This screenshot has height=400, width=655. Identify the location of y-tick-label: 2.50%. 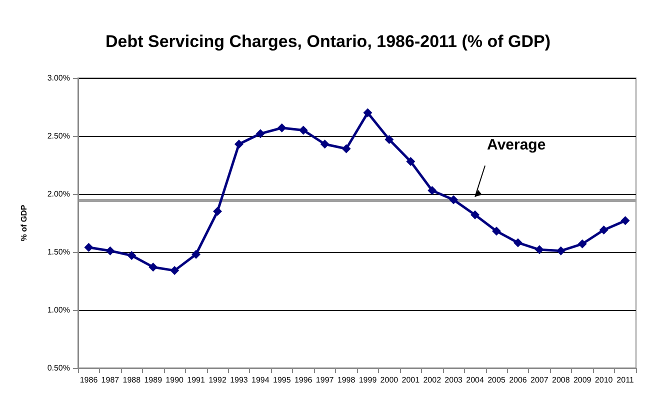
(58, 136).